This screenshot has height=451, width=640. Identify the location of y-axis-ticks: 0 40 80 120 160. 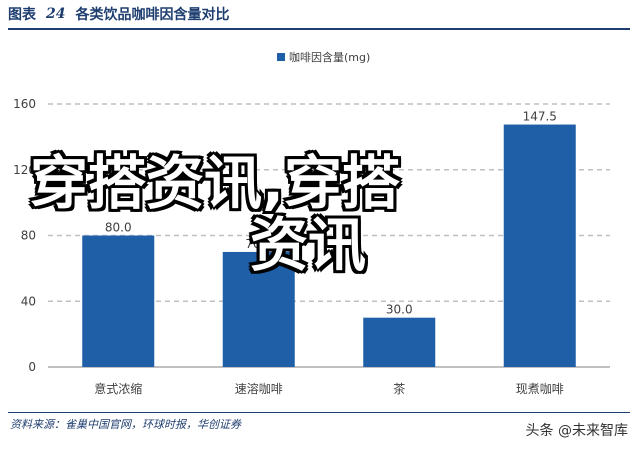
(24, 235).